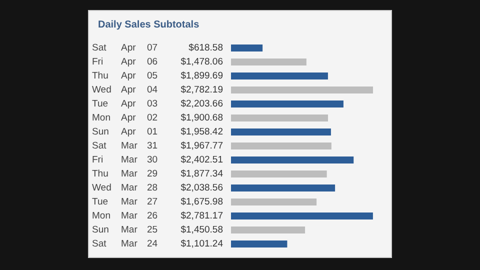 This screenshot has width=480, height=270. What do you see at coordinates (201, 202) in the screenshot?
I see `data-label: $1,675.98` at bounding box center [201, 202].